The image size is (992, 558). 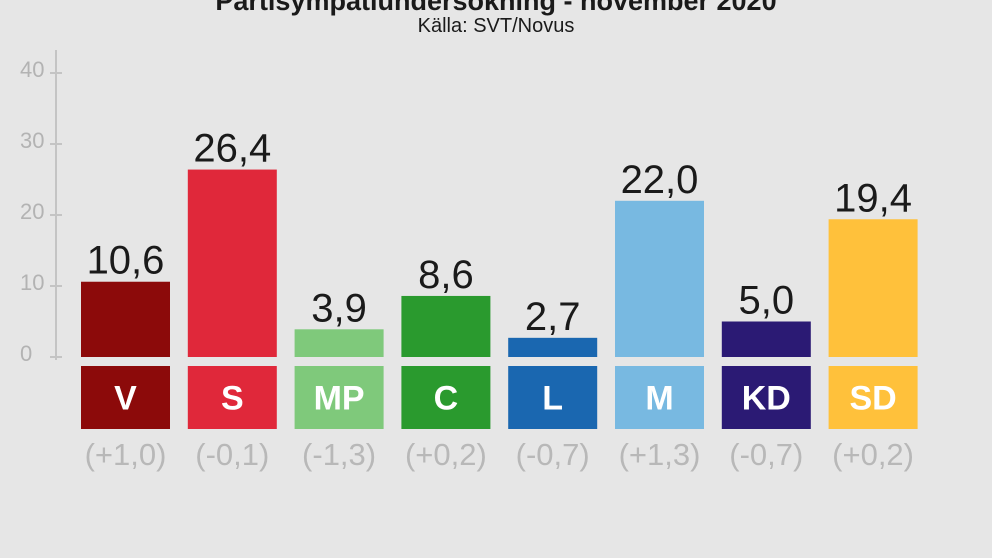 What do you see at coordinates (446, 326) in the screenshot?
I see `bar-c` at bounding box center [446, 326].